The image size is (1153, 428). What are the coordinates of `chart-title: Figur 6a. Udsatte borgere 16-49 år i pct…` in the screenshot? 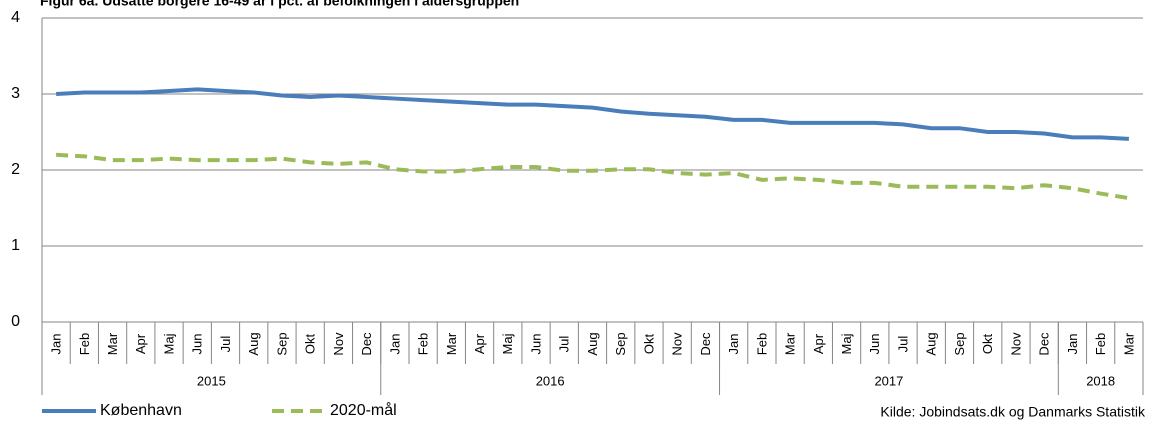 It's located at (279, 4).